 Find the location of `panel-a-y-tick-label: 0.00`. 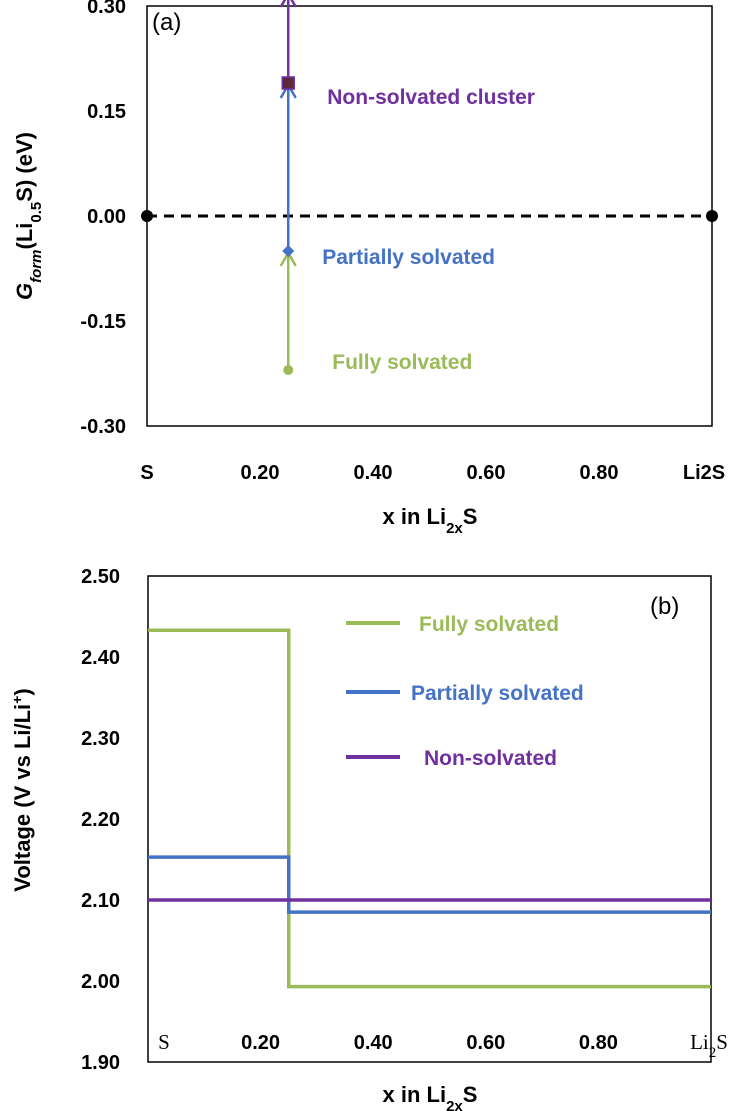

panel-a-y-tick-label: 0.00 is located at coordinates (106, 217).